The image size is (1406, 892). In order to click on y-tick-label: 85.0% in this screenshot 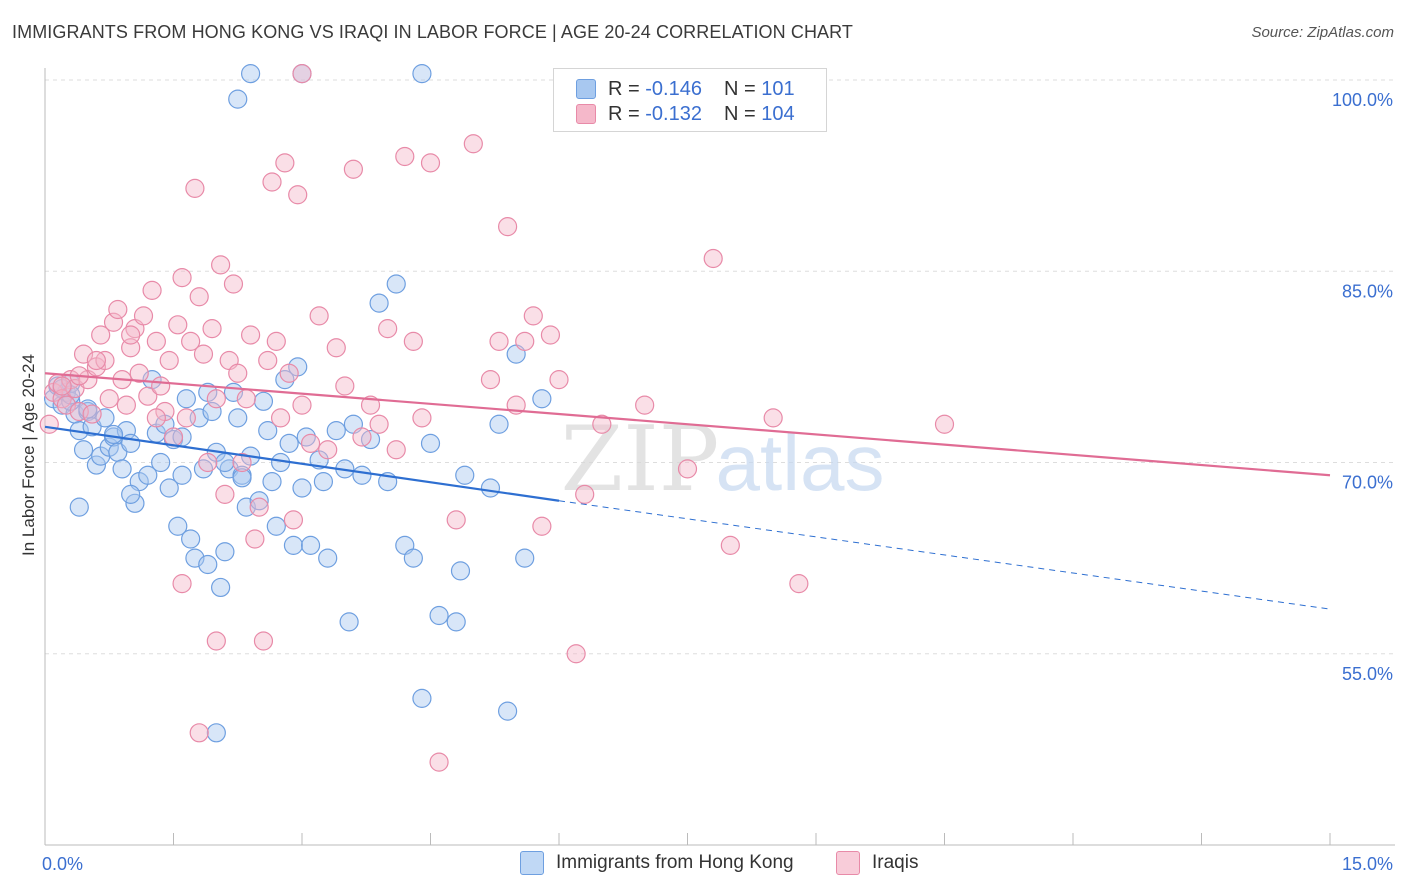, I will do `click(1367, 291)`.